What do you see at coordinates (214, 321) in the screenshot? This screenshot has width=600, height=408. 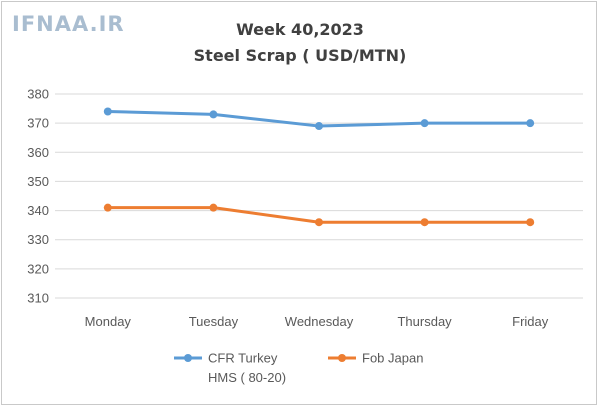 I see `x-tick-label: Tuesday` at bounding box center [214, 321].